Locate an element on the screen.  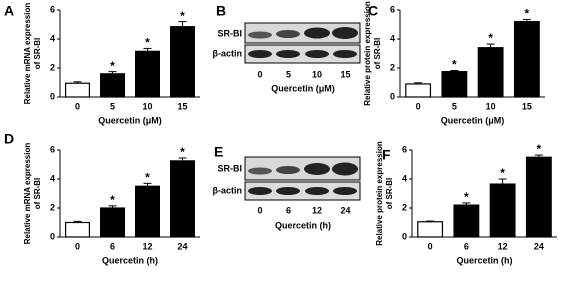
blot-x-label: Quercetin (h) is located at coordinates (303, 225).